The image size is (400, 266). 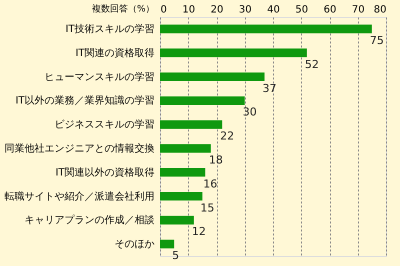 What do you see at coordinates (377, 40) in the screenshot?
I see `data-label: 75` at bounding box center [377, 40].